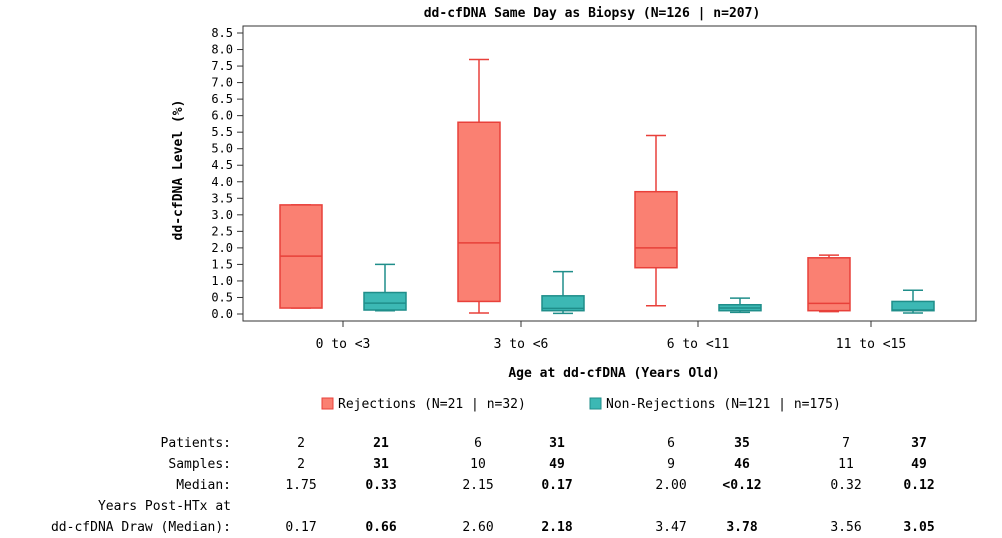 The image size is (1002, 538). Describe the element at coordinates (918, 485) in the screenshot. I see `table-cell: 0.12` at that location.